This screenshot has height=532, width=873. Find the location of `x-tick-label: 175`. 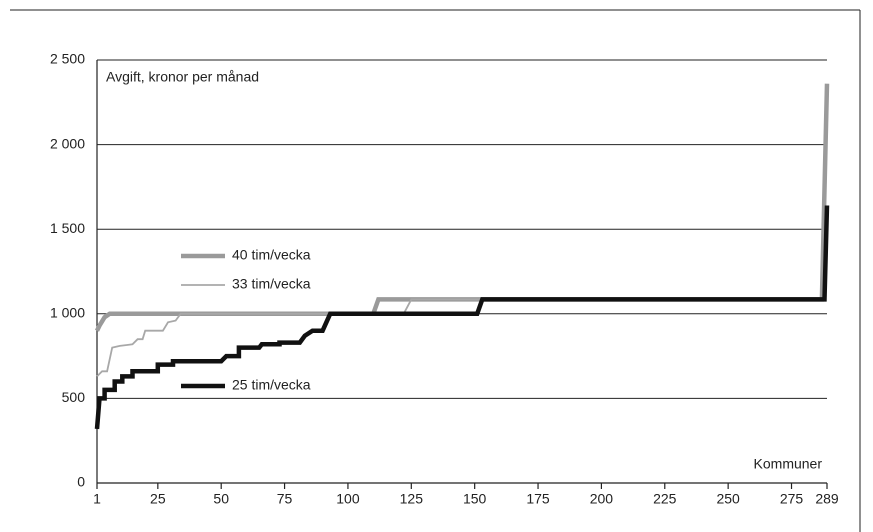

x-tick-label: 175 is located at coordinates (538, 499).